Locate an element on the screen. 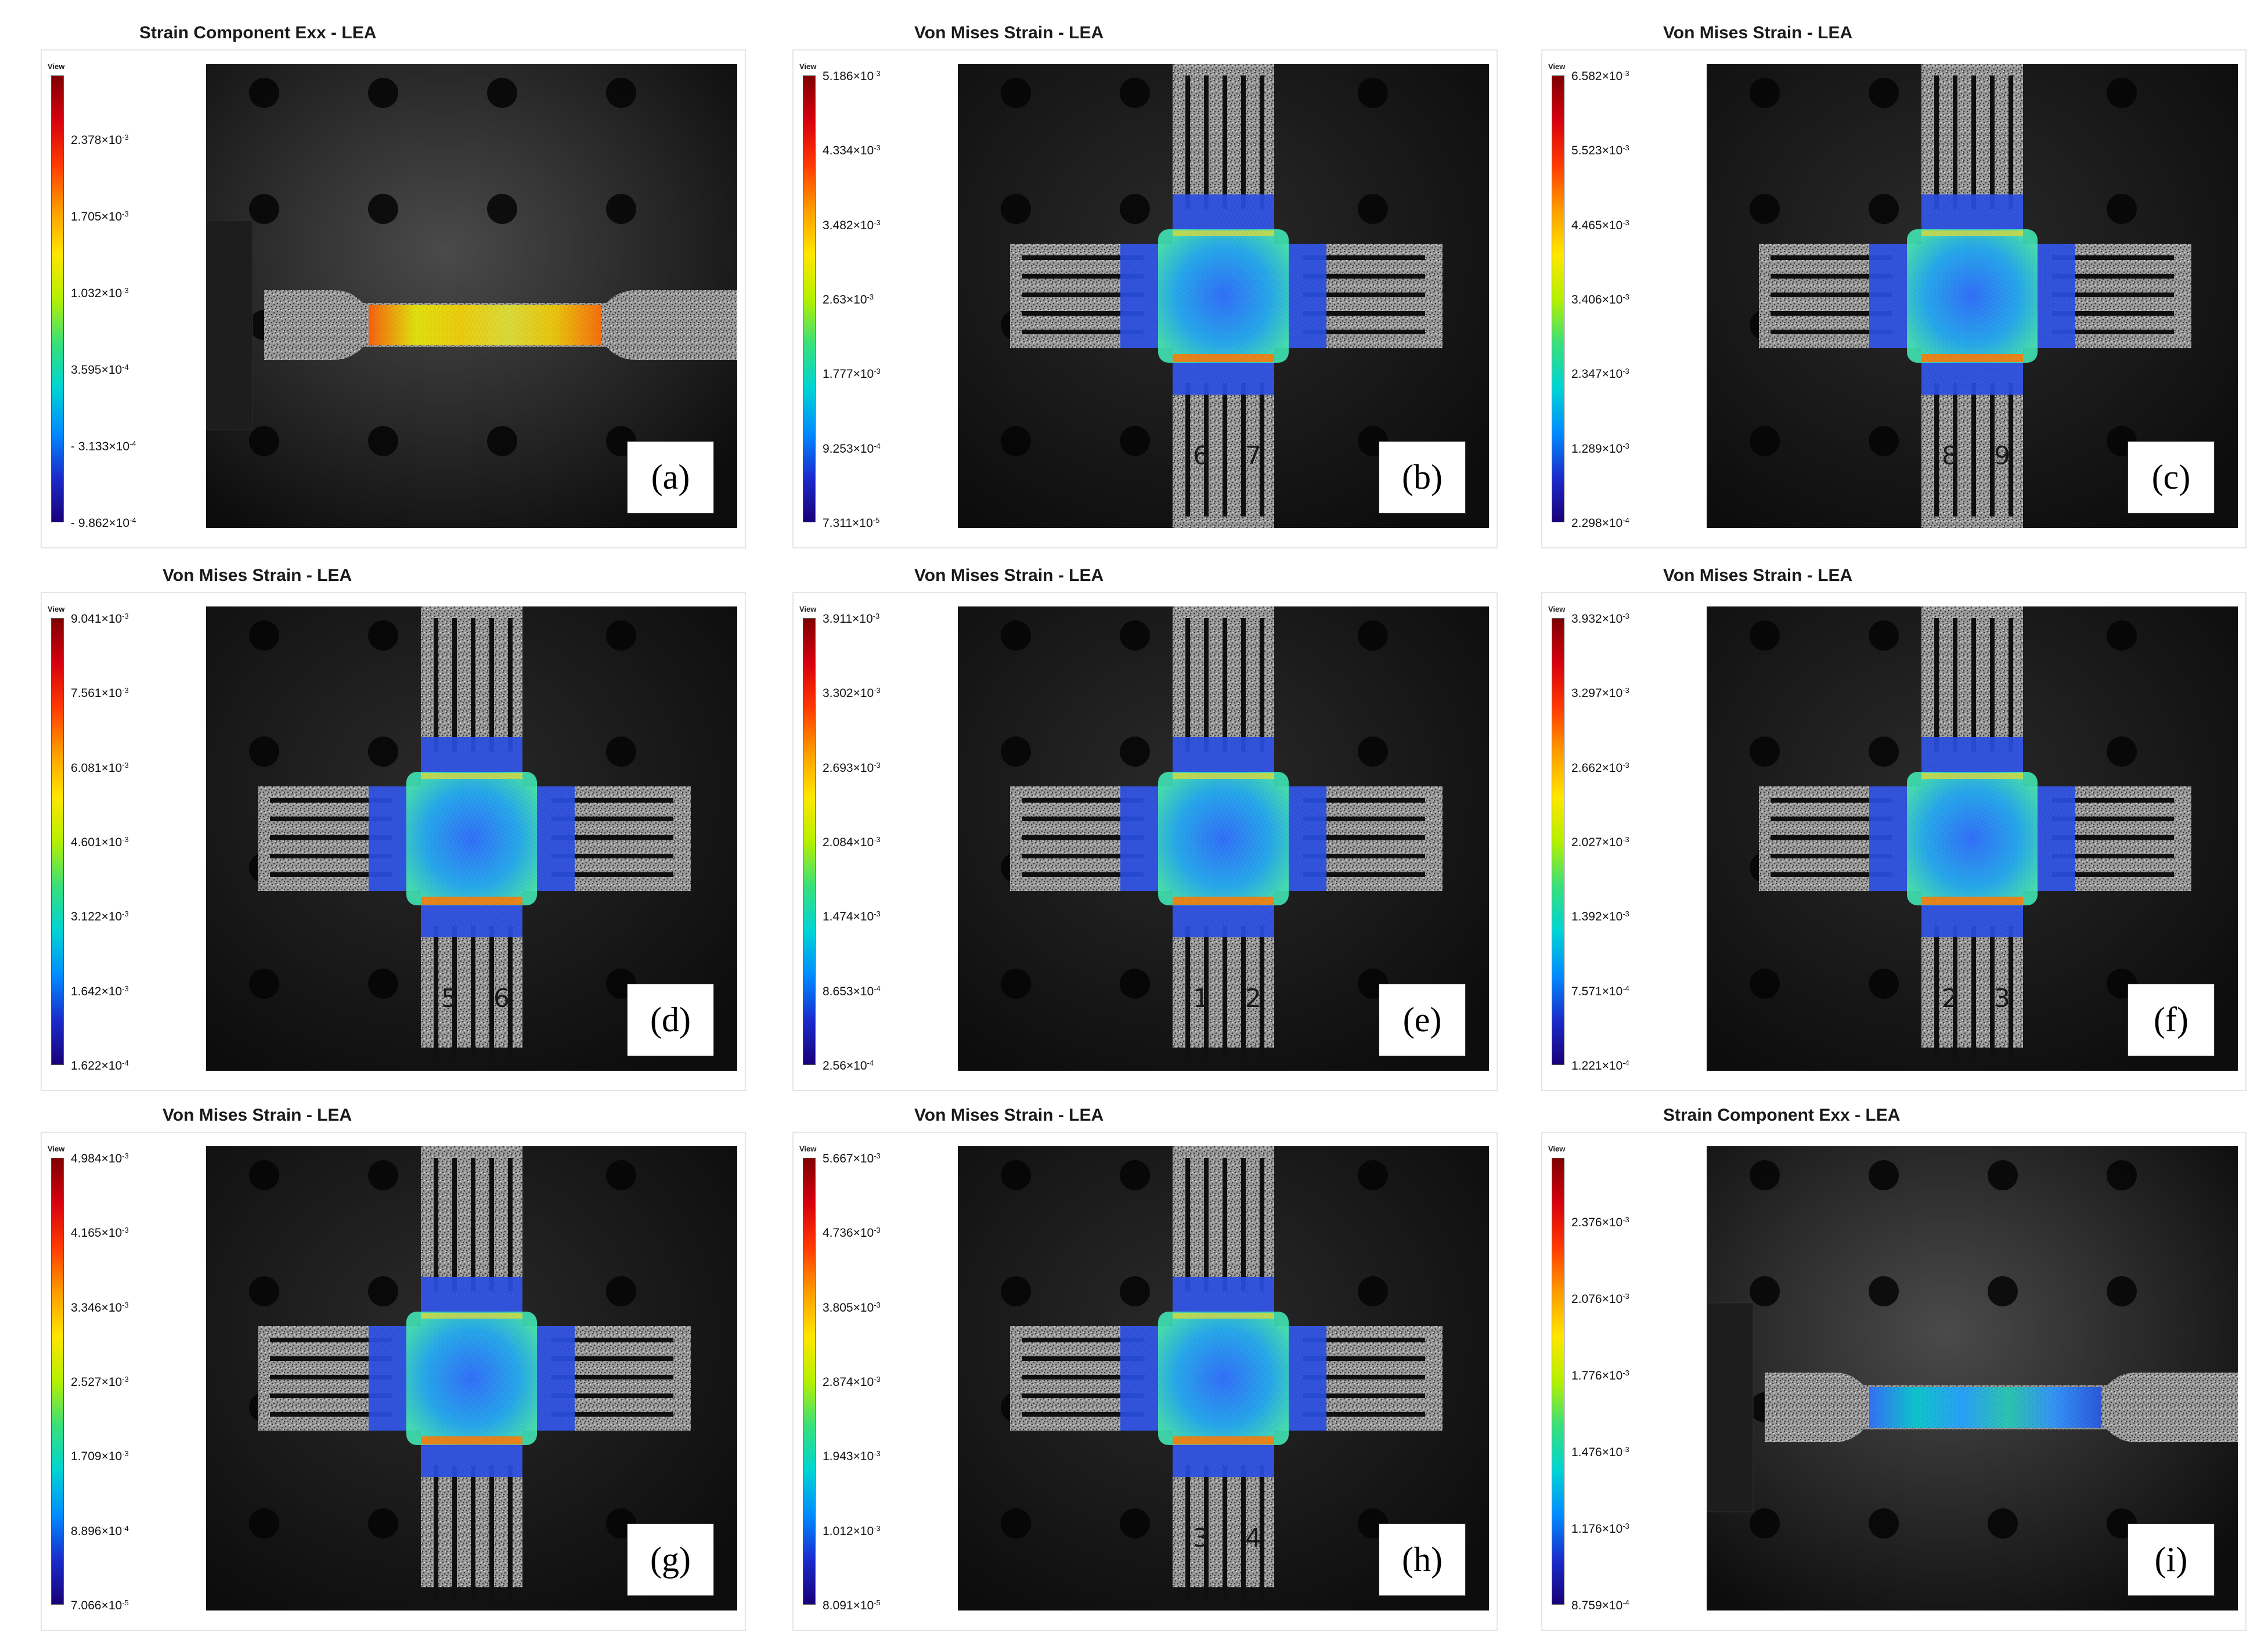 The width and height of the screenshot is (2268, 1643). colorbar-tick-label: 1.289×10-3 is located at coordinates (1600, 448).